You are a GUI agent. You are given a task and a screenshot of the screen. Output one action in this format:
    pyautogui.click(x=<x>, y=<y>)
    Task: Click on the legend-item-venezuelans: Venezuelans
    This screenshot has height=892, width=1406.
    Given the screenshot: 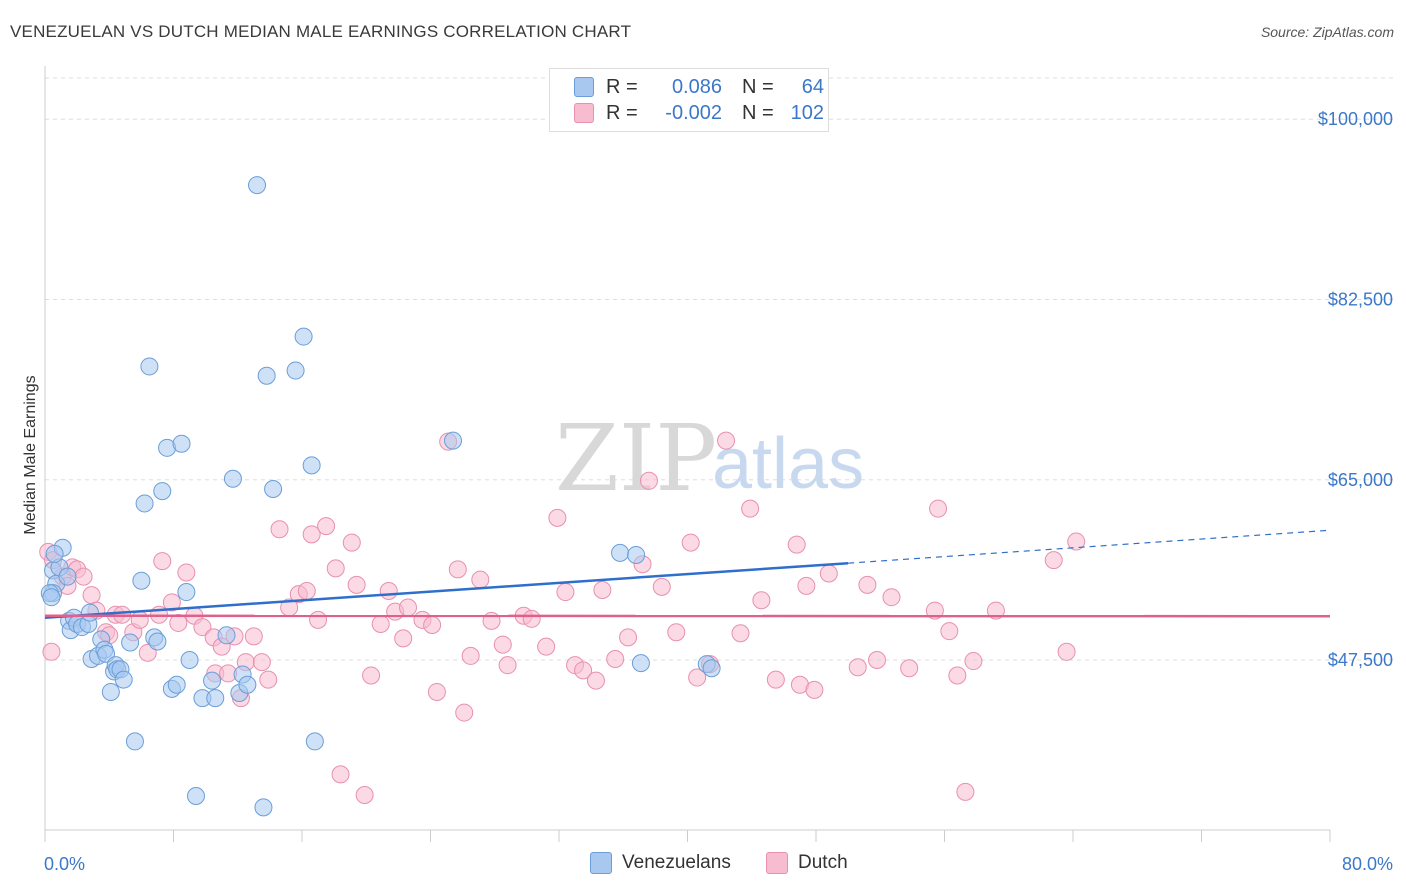 What is the action you would take?
    pyautogui.click(x=660, y=863)
    